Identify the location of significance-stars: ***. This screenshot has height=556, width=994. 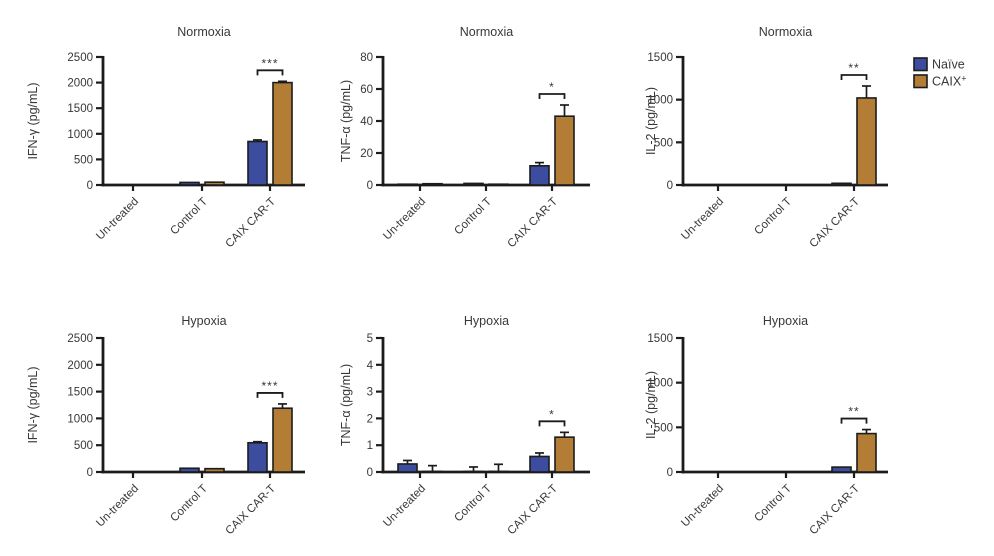
(269, 63).